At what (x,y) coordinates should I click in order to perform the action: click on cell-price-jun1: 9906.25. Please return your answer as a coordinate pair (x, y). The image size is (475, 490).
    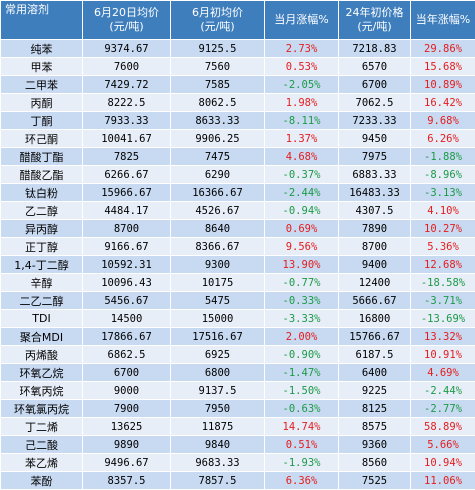
    Looking at the image, I should click on (217, 138).